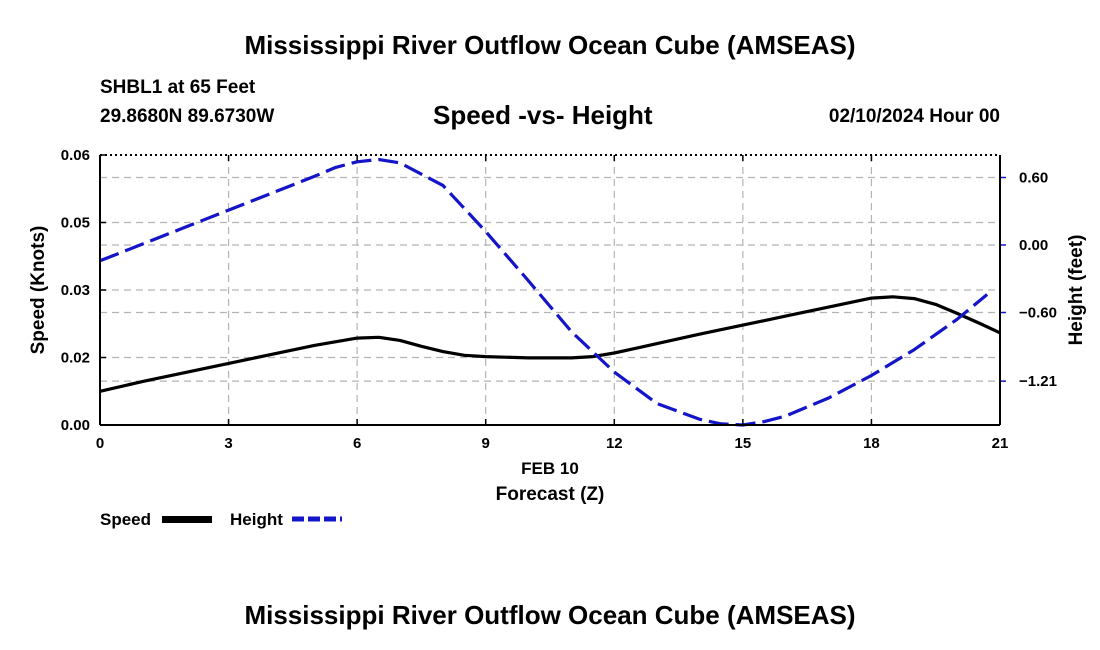 This screenshot has height=650, width=1100. Describe the element at coordinates (75, 358) in the screenshot. I see `y-tick-label-left: 0.02` at that location.